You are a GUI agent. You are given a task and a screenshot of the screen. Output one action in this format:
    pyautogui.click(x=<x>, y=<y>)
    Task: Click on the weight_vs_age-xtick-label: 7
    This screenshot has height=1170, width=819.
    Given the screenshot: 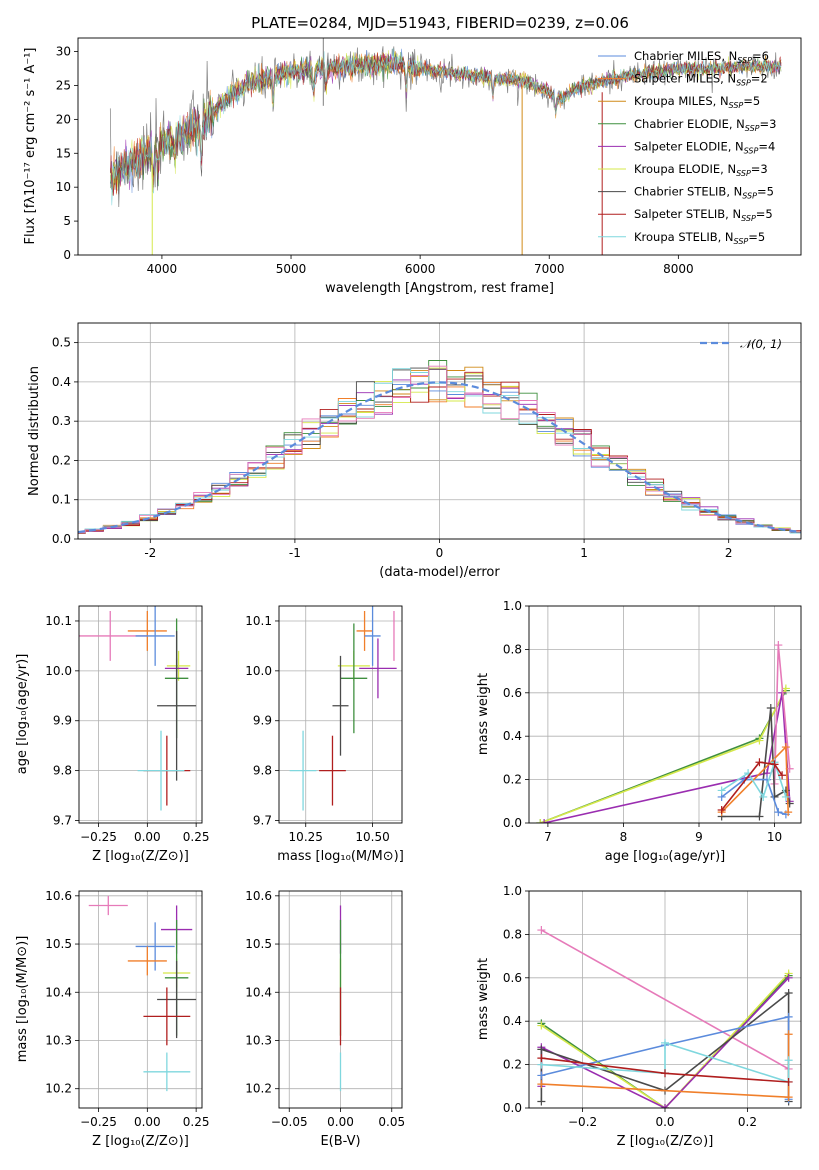 What is the action you would take?
    pyautogui.click(x=548, y=837)
    